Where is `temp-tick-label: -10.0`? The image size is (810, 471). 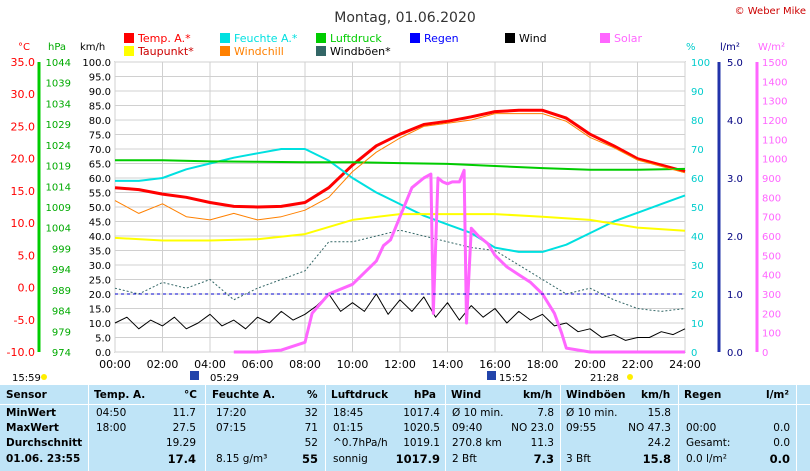
temp-tick-label: -10.0 is located at coordinates (21, 352).